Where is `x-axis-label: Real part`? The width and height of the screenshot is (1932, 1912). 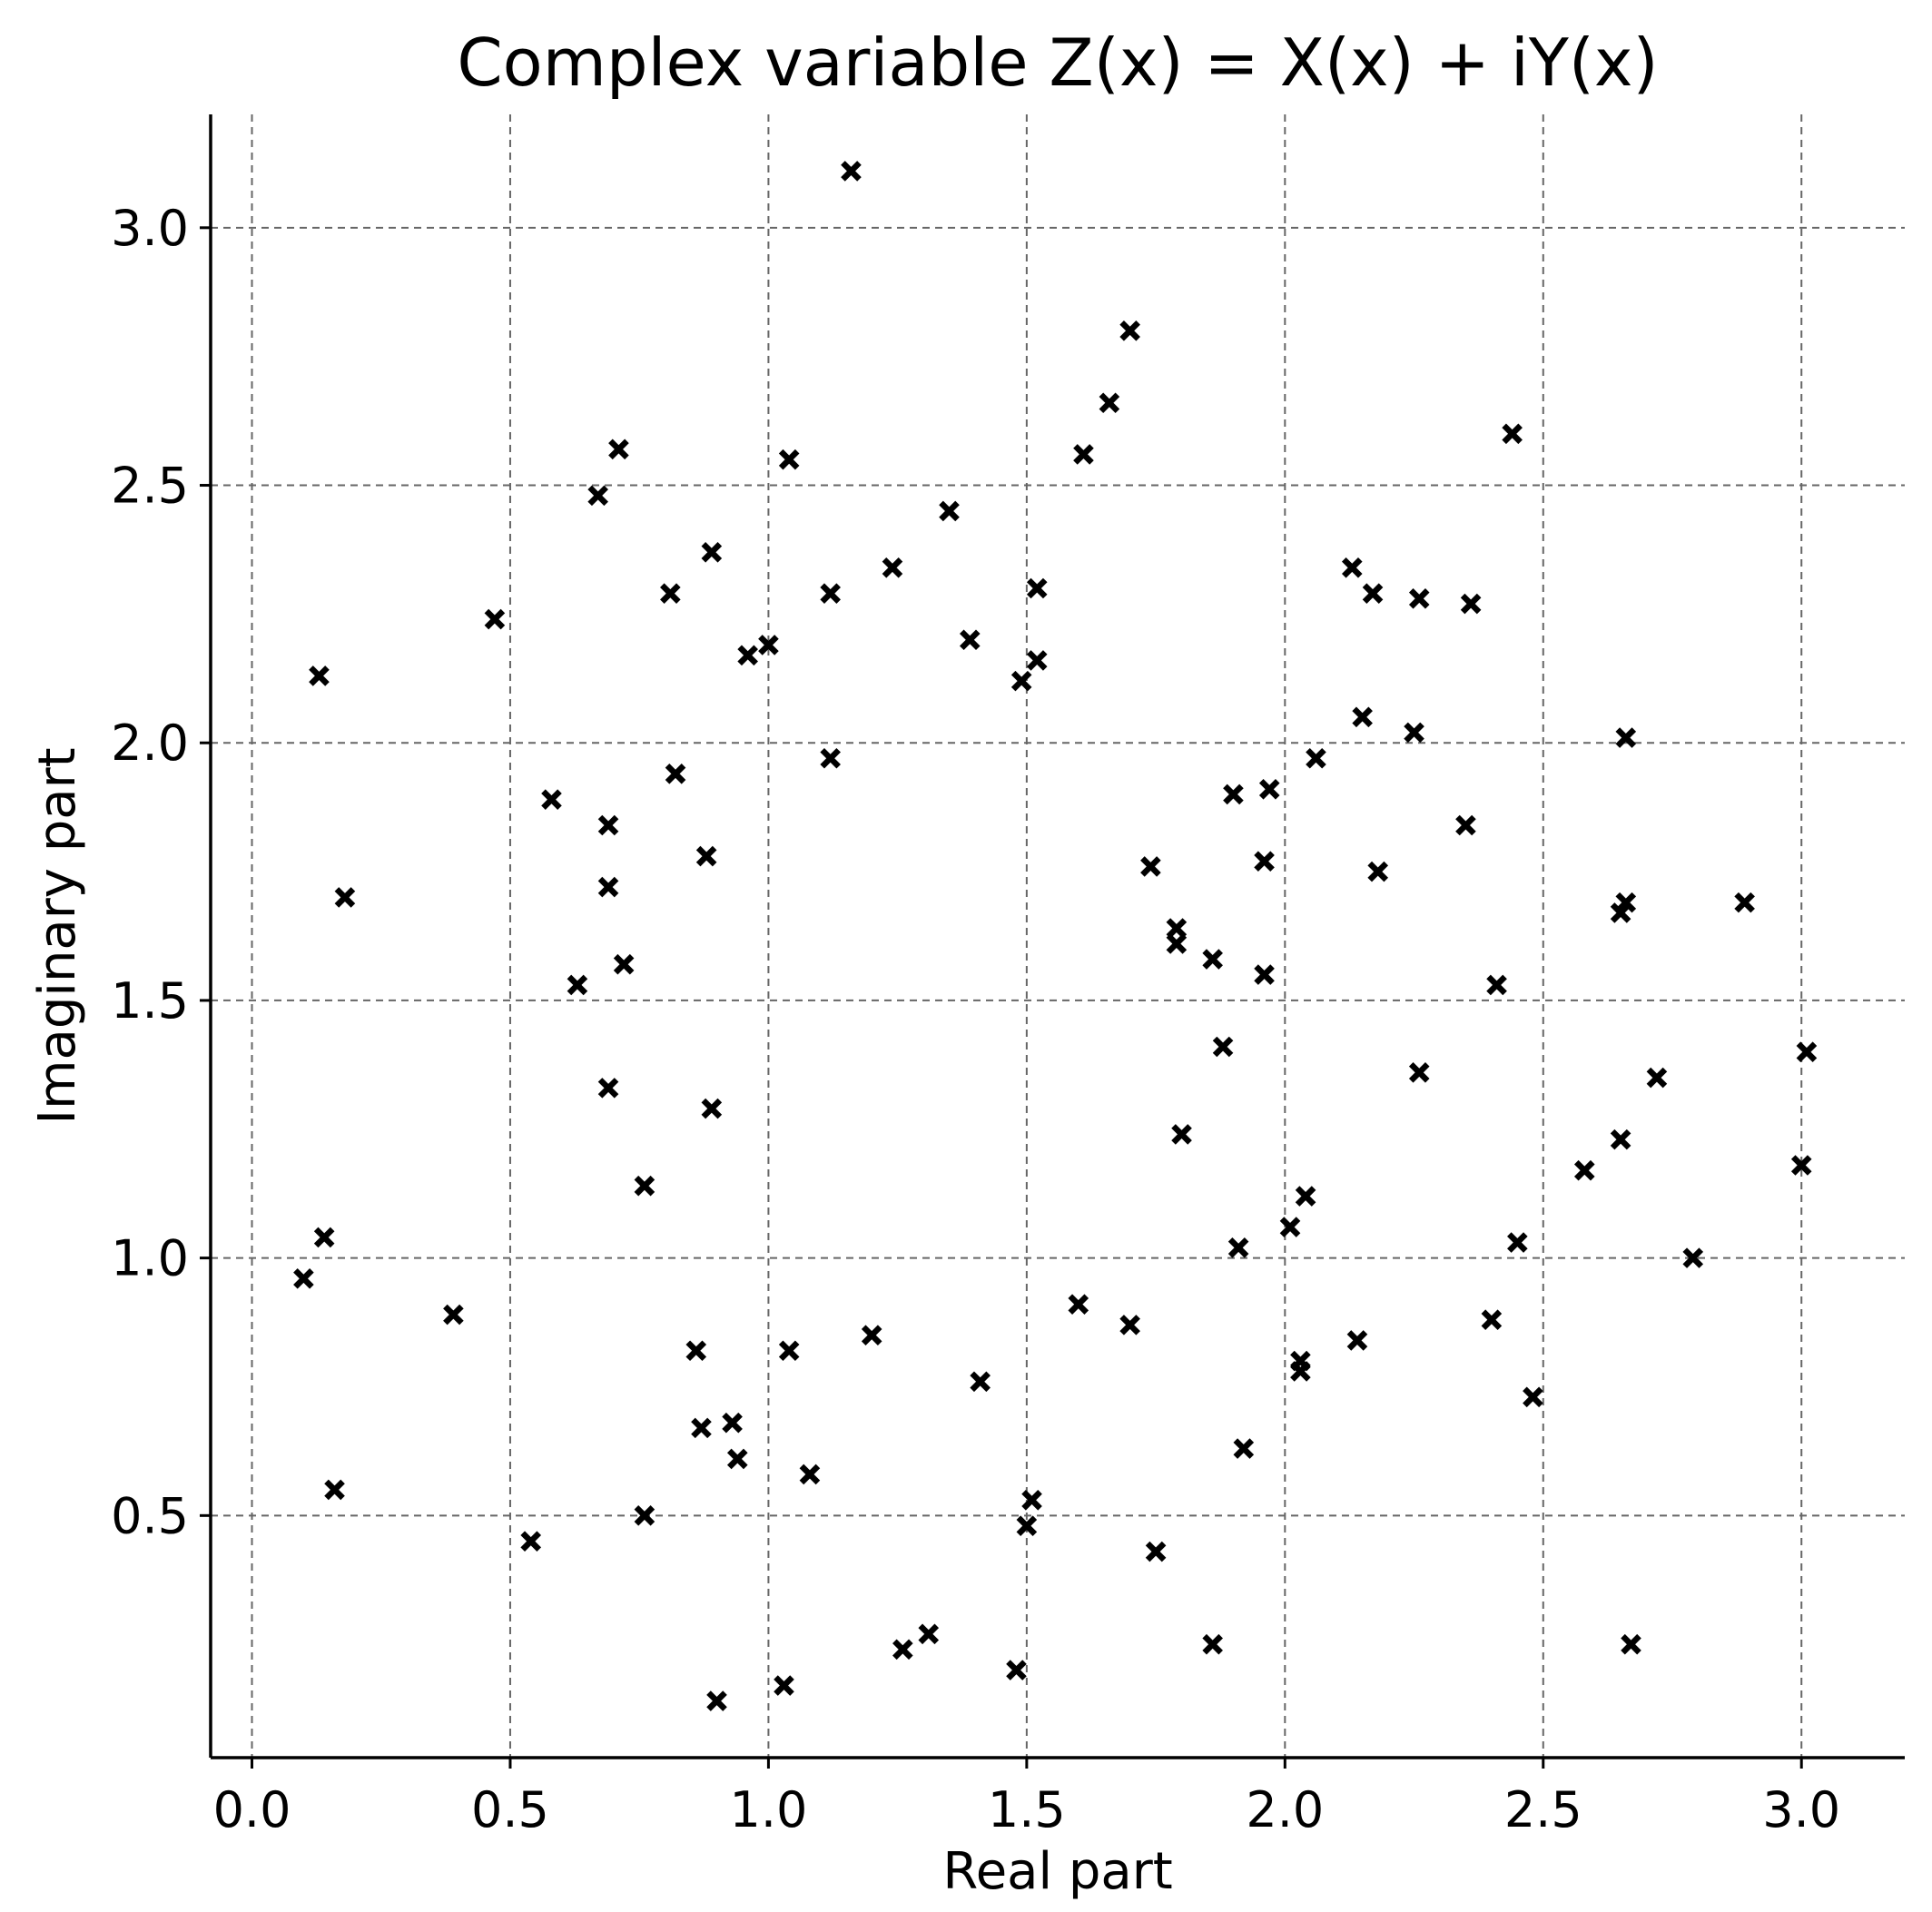 x-axis-label: Real part is located at coordinates (1057, 1872).